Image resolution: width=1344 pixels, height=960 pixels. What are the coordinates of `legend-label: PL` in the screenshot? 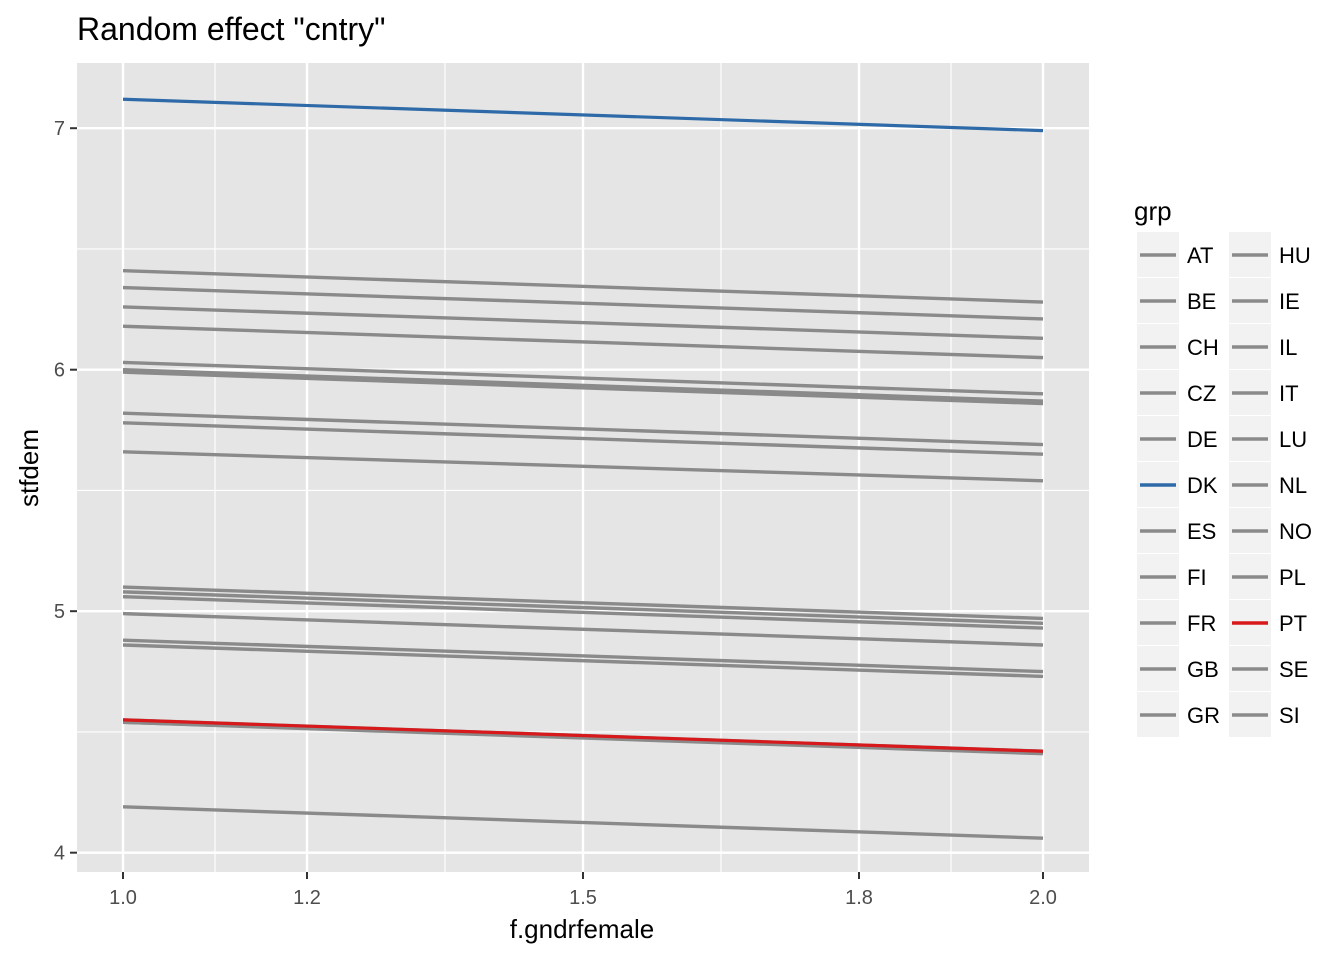 It's located at (1292, 577).